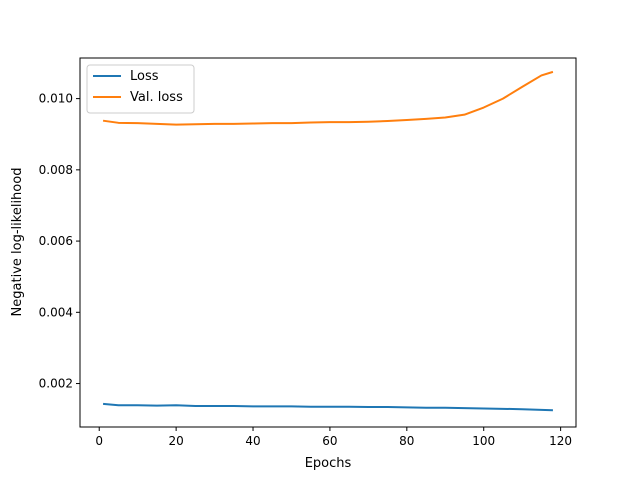 Image resolution: width=640 pixels, height=484 pixels. What do you see at coordinates (329, 441) in the screenshot?
I see `x-tick-label: 60` at bounding box center [329, 441].